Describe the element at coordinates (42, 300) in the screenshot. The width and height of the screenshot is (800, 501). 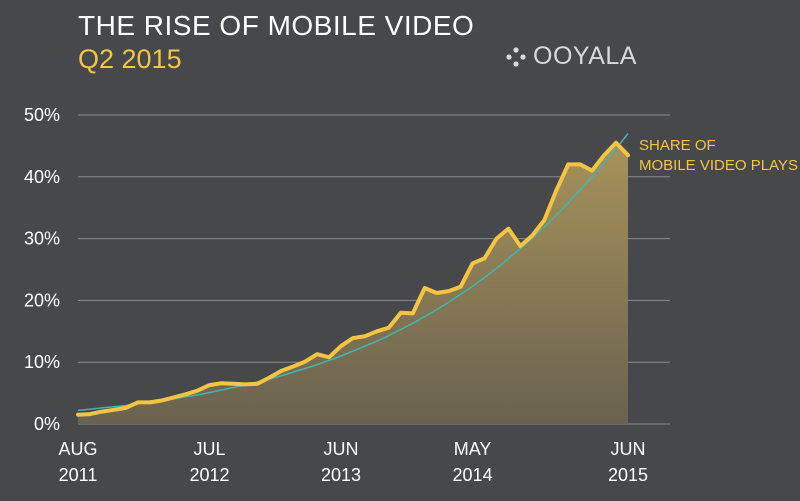
I see `y-tick-label: 20%` at that location.